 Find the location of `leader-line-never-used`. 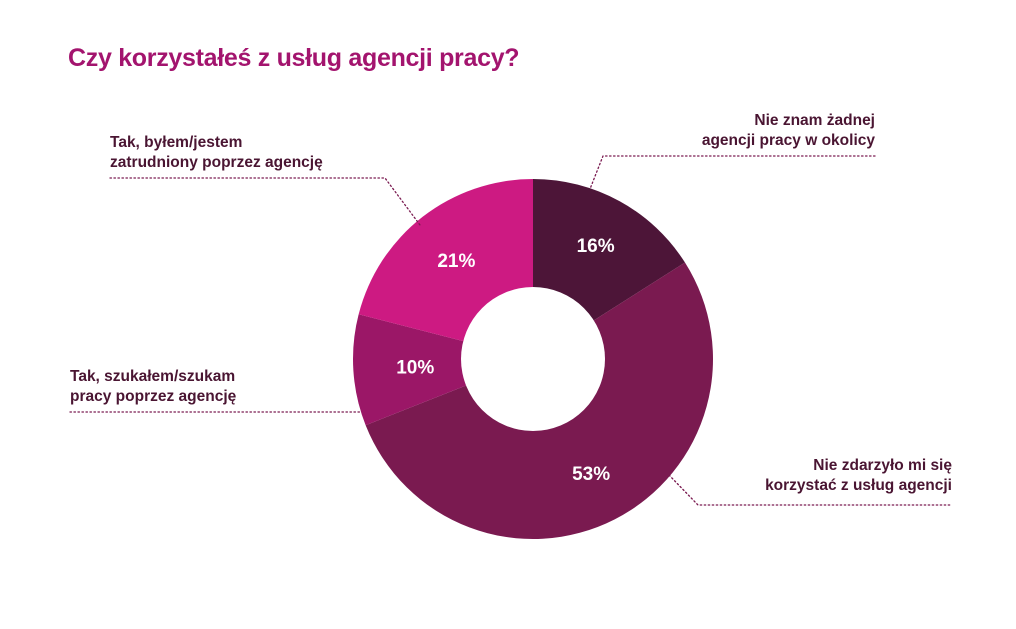

leader-line-never-used is located at coordinates (810, 490).